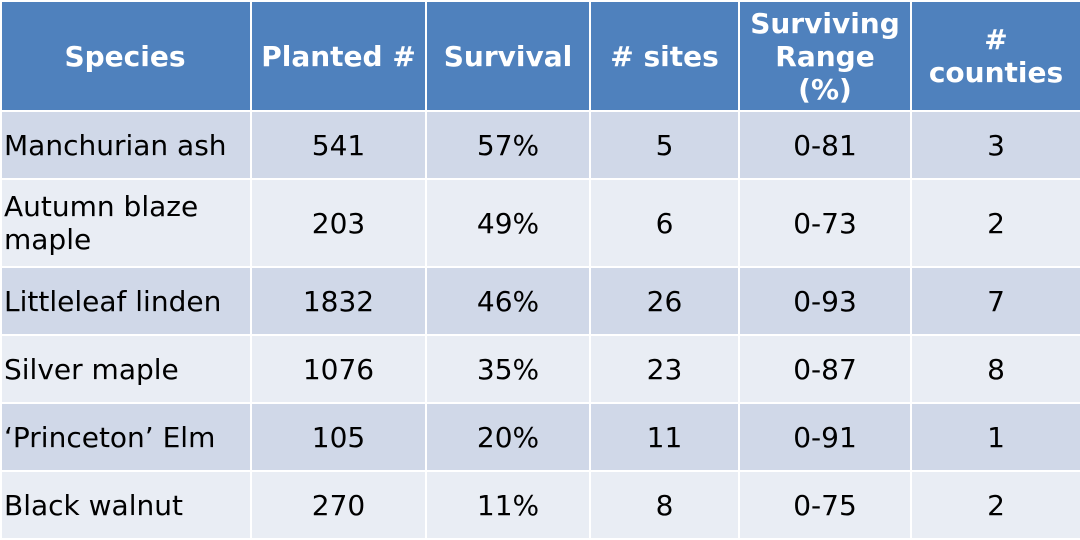 The width and height of the screenshot is (1080, 540). Describe the element at coordinates (508, 223) in the screenshot. I see `cell-survival: 49%` at that location.